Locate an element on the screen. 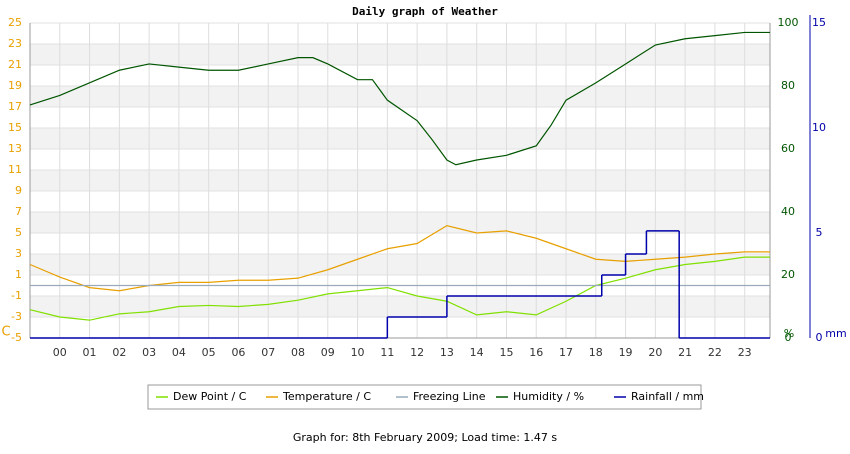 The width and height of the screenshot is (850, 454). y-tick-label: 15 is located at coordinates (15, 127).